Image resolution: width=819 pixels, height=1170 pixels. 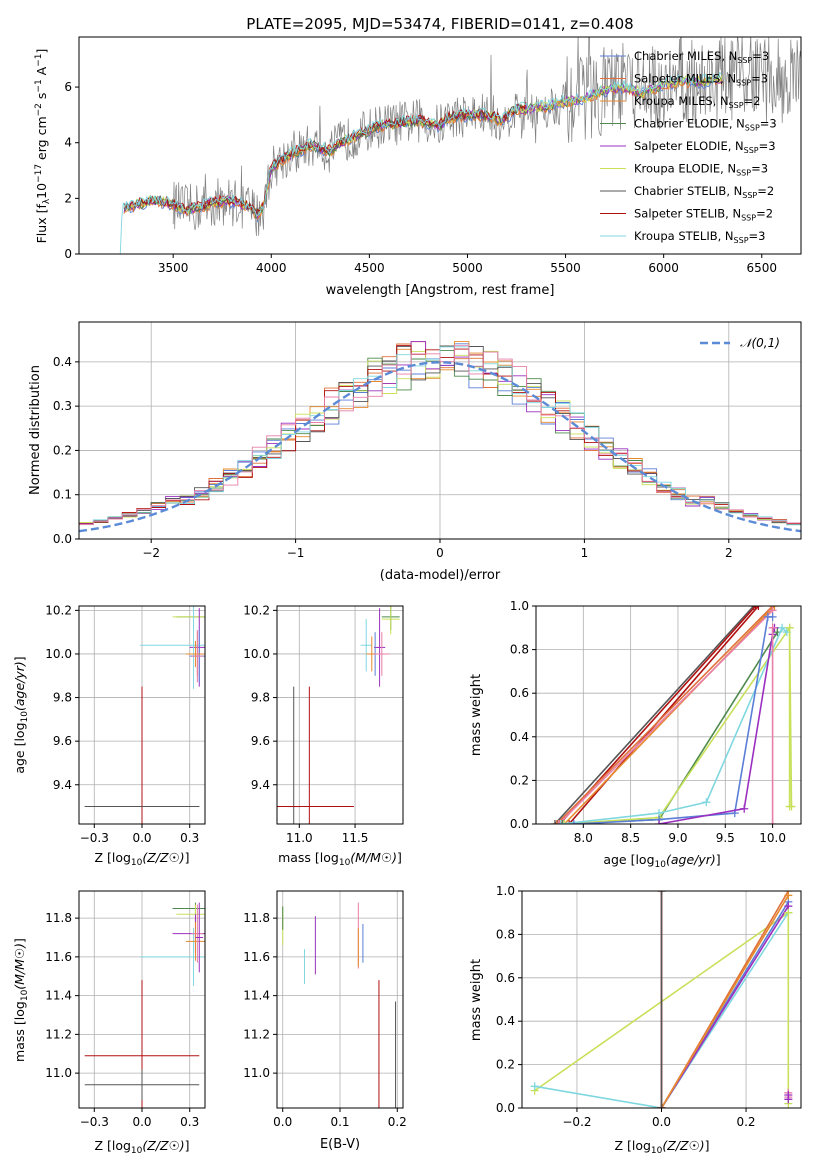 What do you see at coordinates (68, 87) in the screenshot?
I see `y-tick-label: 6` at bounding box center [68, 87].